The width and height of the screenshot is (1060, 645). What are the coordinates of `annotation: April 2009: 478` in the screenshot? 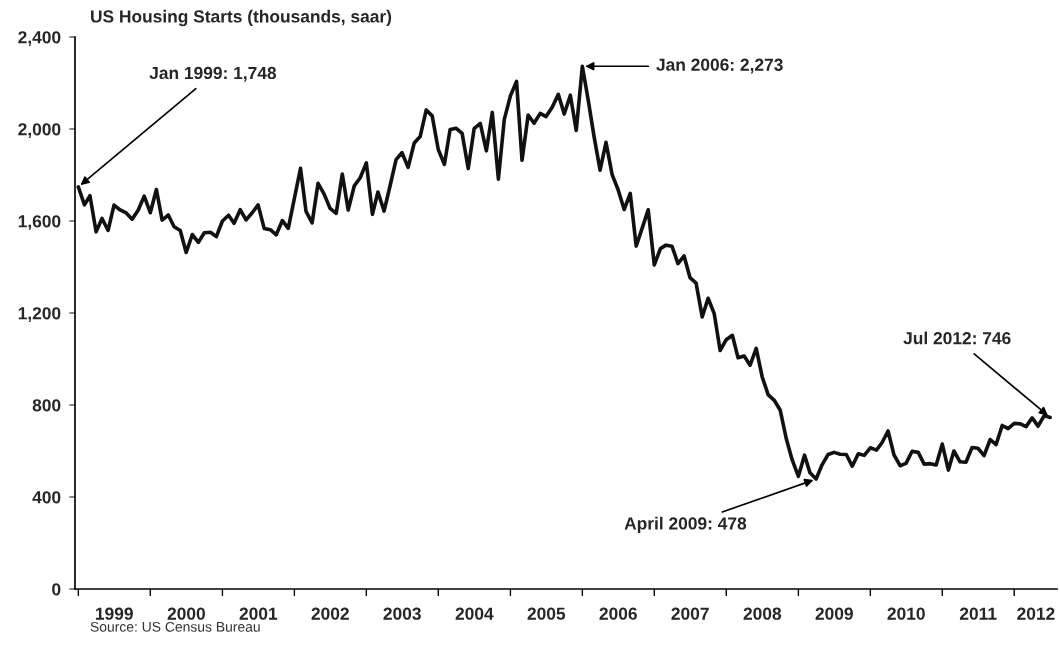 It's located at (685, 524).